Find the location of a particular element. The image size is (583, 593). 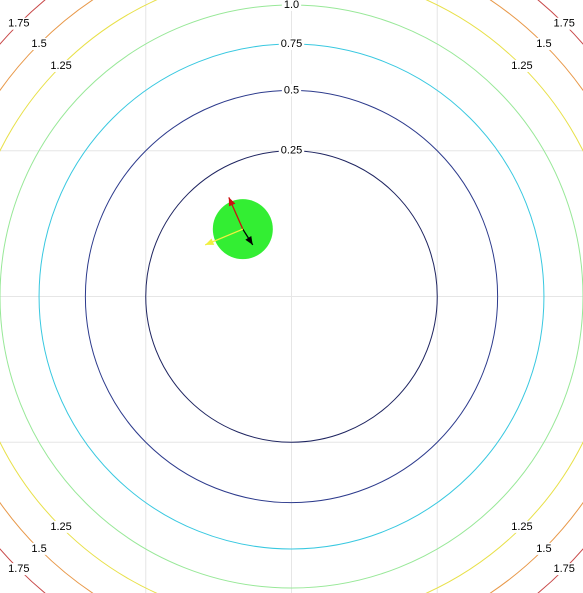

contour-label: 0.25 is located at coordinates (291, 151).